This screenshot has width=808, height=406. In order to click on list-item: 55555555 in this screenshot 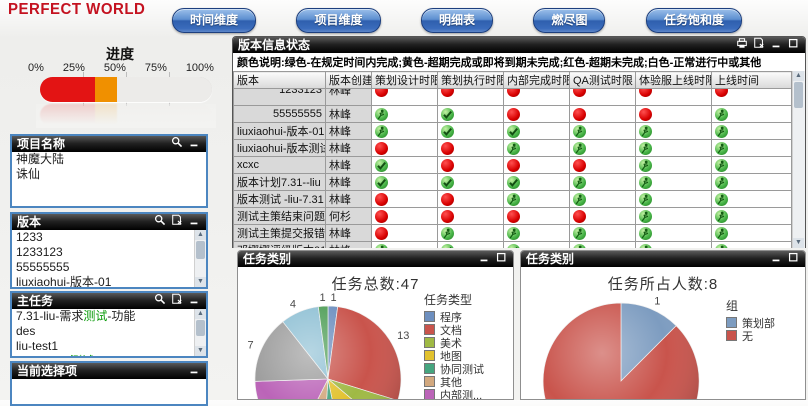, I will do `click(43, 267)`.